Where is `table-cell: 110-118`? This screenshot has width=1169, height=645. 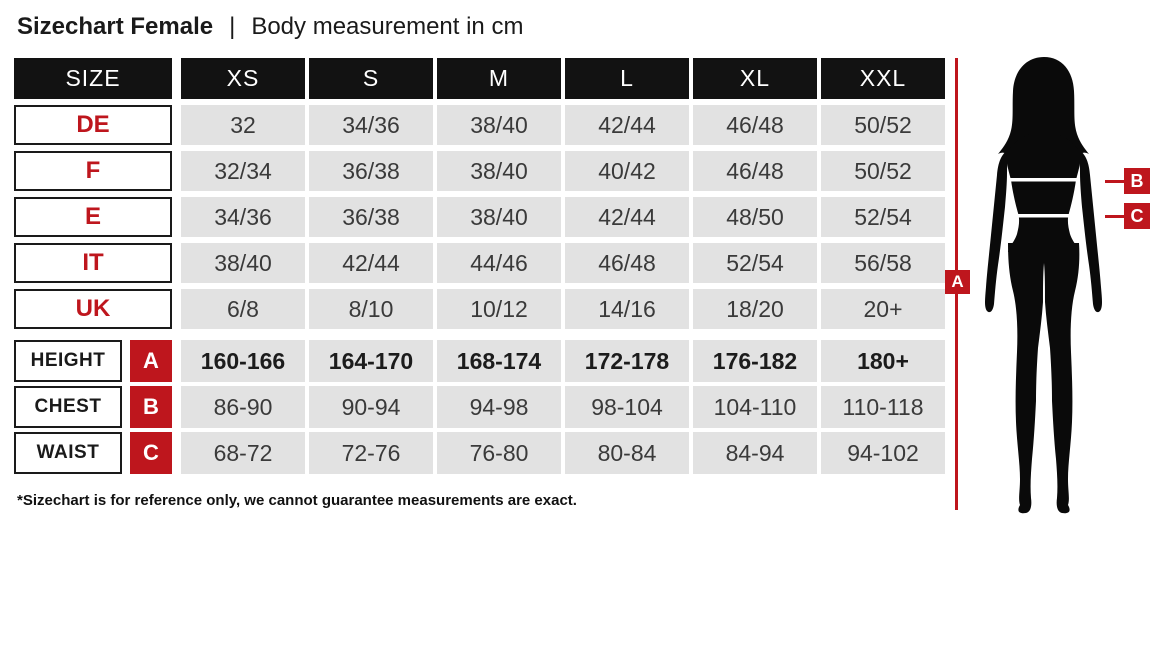
table-cell: 110-118 is located at coordinates (883, 407).